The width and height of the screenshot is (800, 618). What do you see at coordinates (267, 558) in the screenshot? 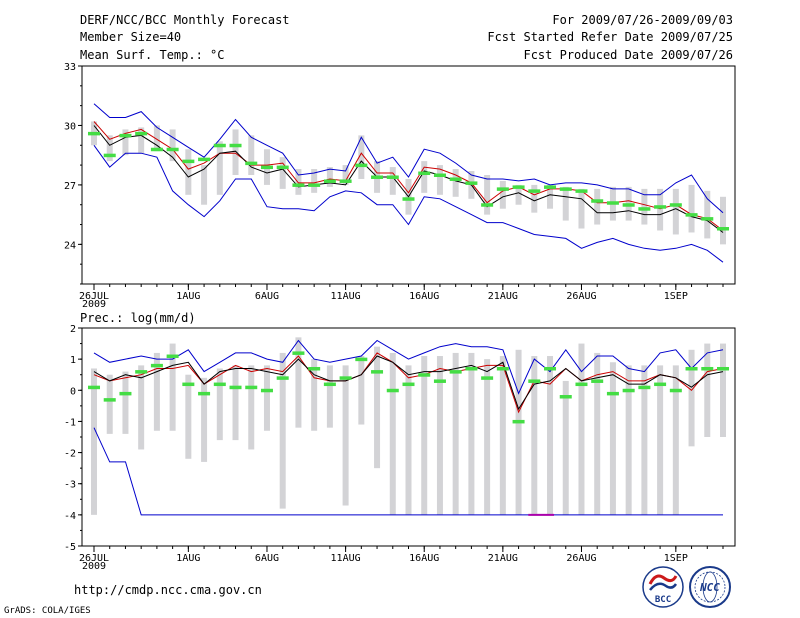
I see `prec-x-tick-label: 6AUG` at bounding box center [267, 558].